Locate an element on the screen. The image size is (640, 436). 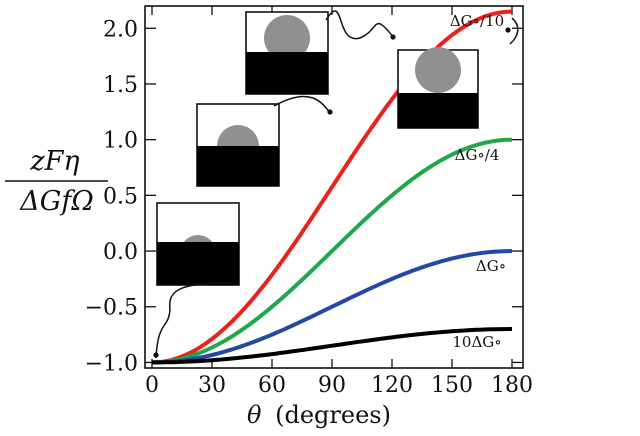
inset-droplet-full is located at coordinates (458, 73).